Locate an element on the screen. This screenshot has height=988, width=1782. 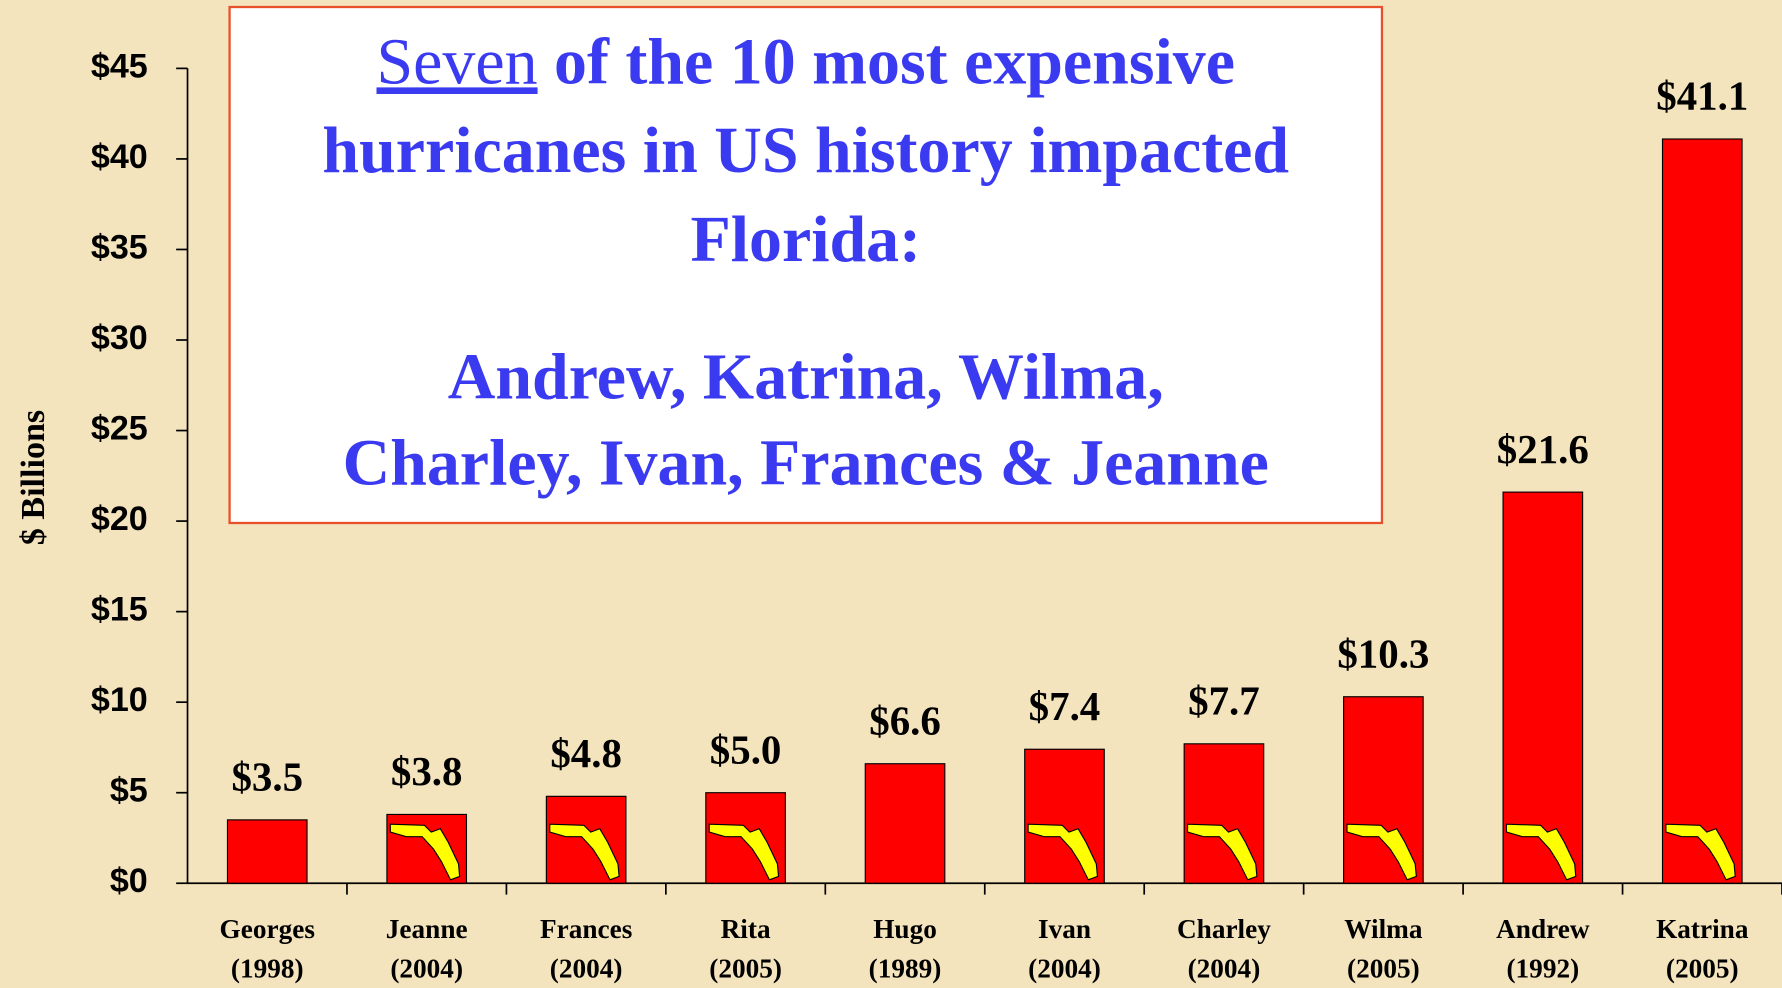
y-tick-label: $30 is located at coordinates (119, 338).